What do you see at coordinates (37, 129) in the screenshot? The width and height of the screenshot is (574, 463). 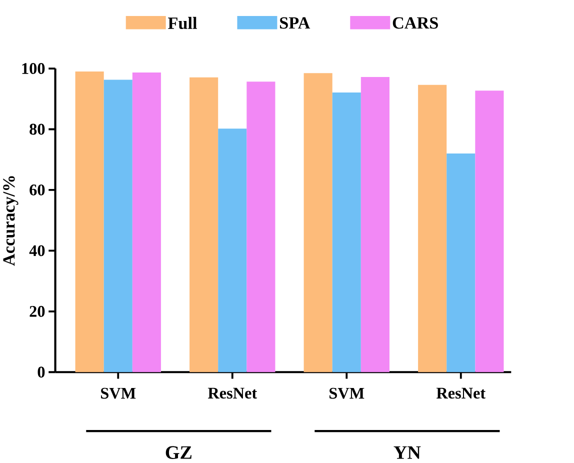 I see `y-tick-label: 80` at bounding box center [37, 129].